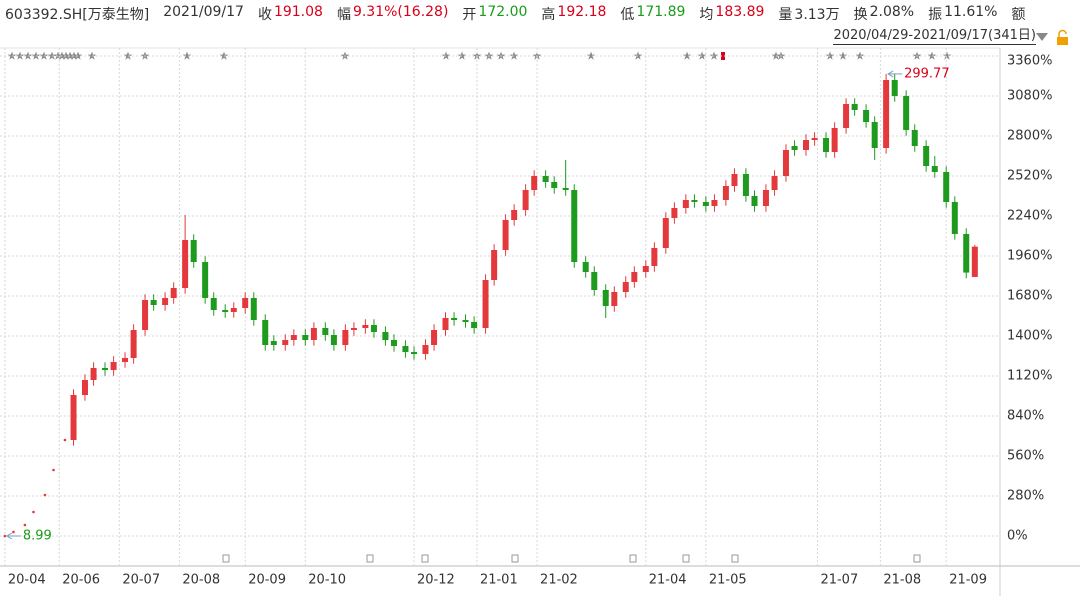  Describe the element at coordinates (1029, 136) in the screenshot. I see `y-tick-label: 2800%` at that location.